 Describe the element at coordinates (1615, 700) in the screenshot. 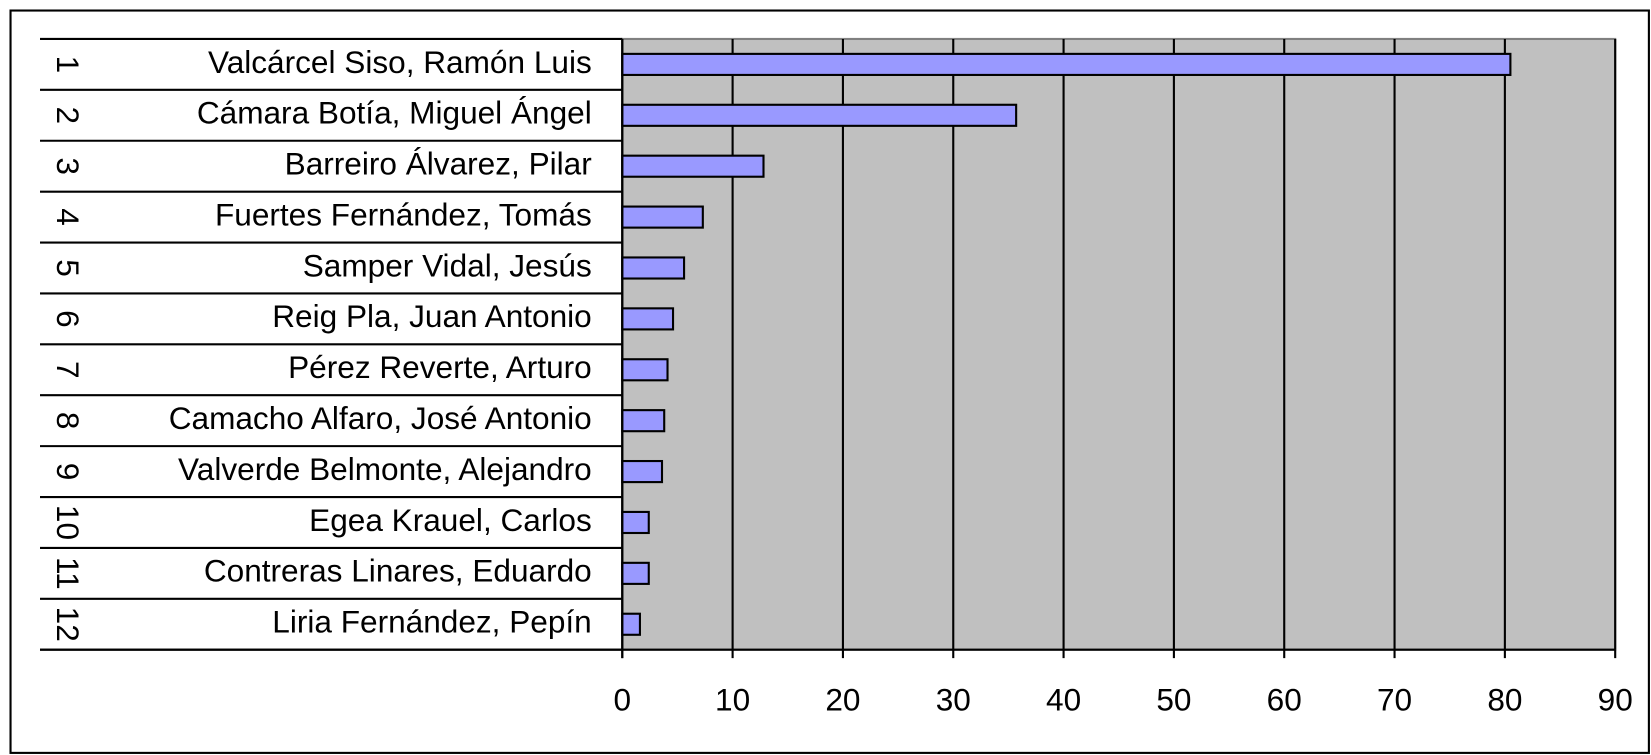

I see `x-tick-label: 90` at that location.